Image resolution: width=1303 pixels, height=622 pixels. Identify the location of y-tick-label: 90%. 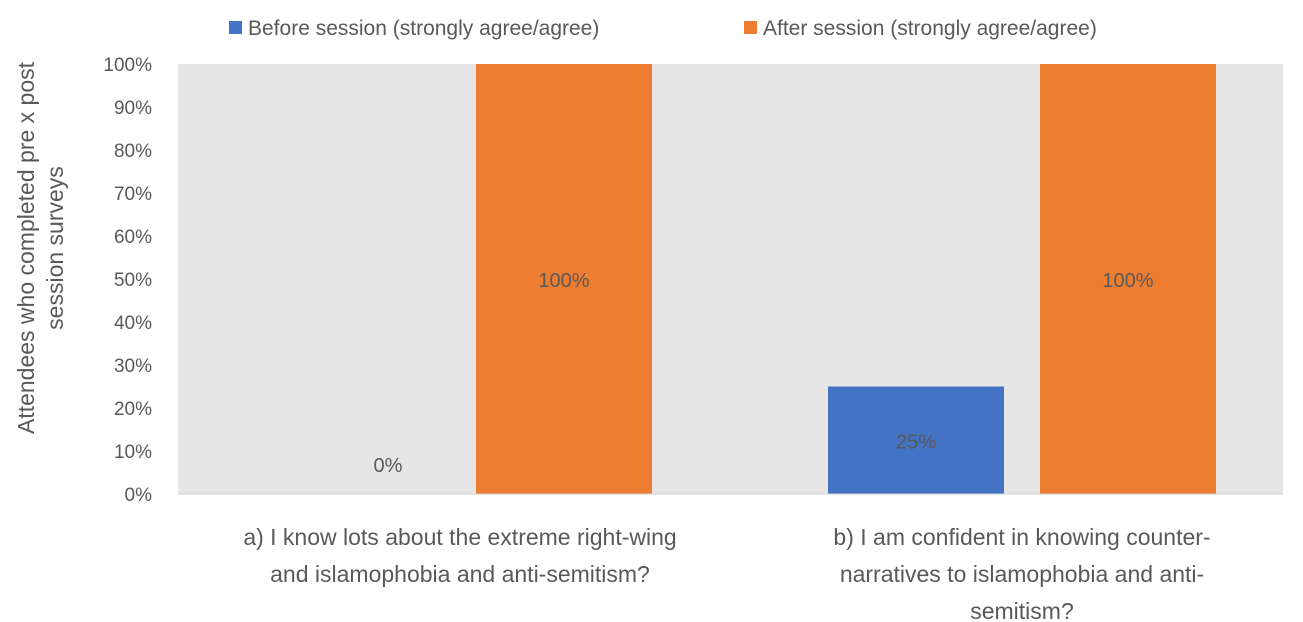
(133, 108).